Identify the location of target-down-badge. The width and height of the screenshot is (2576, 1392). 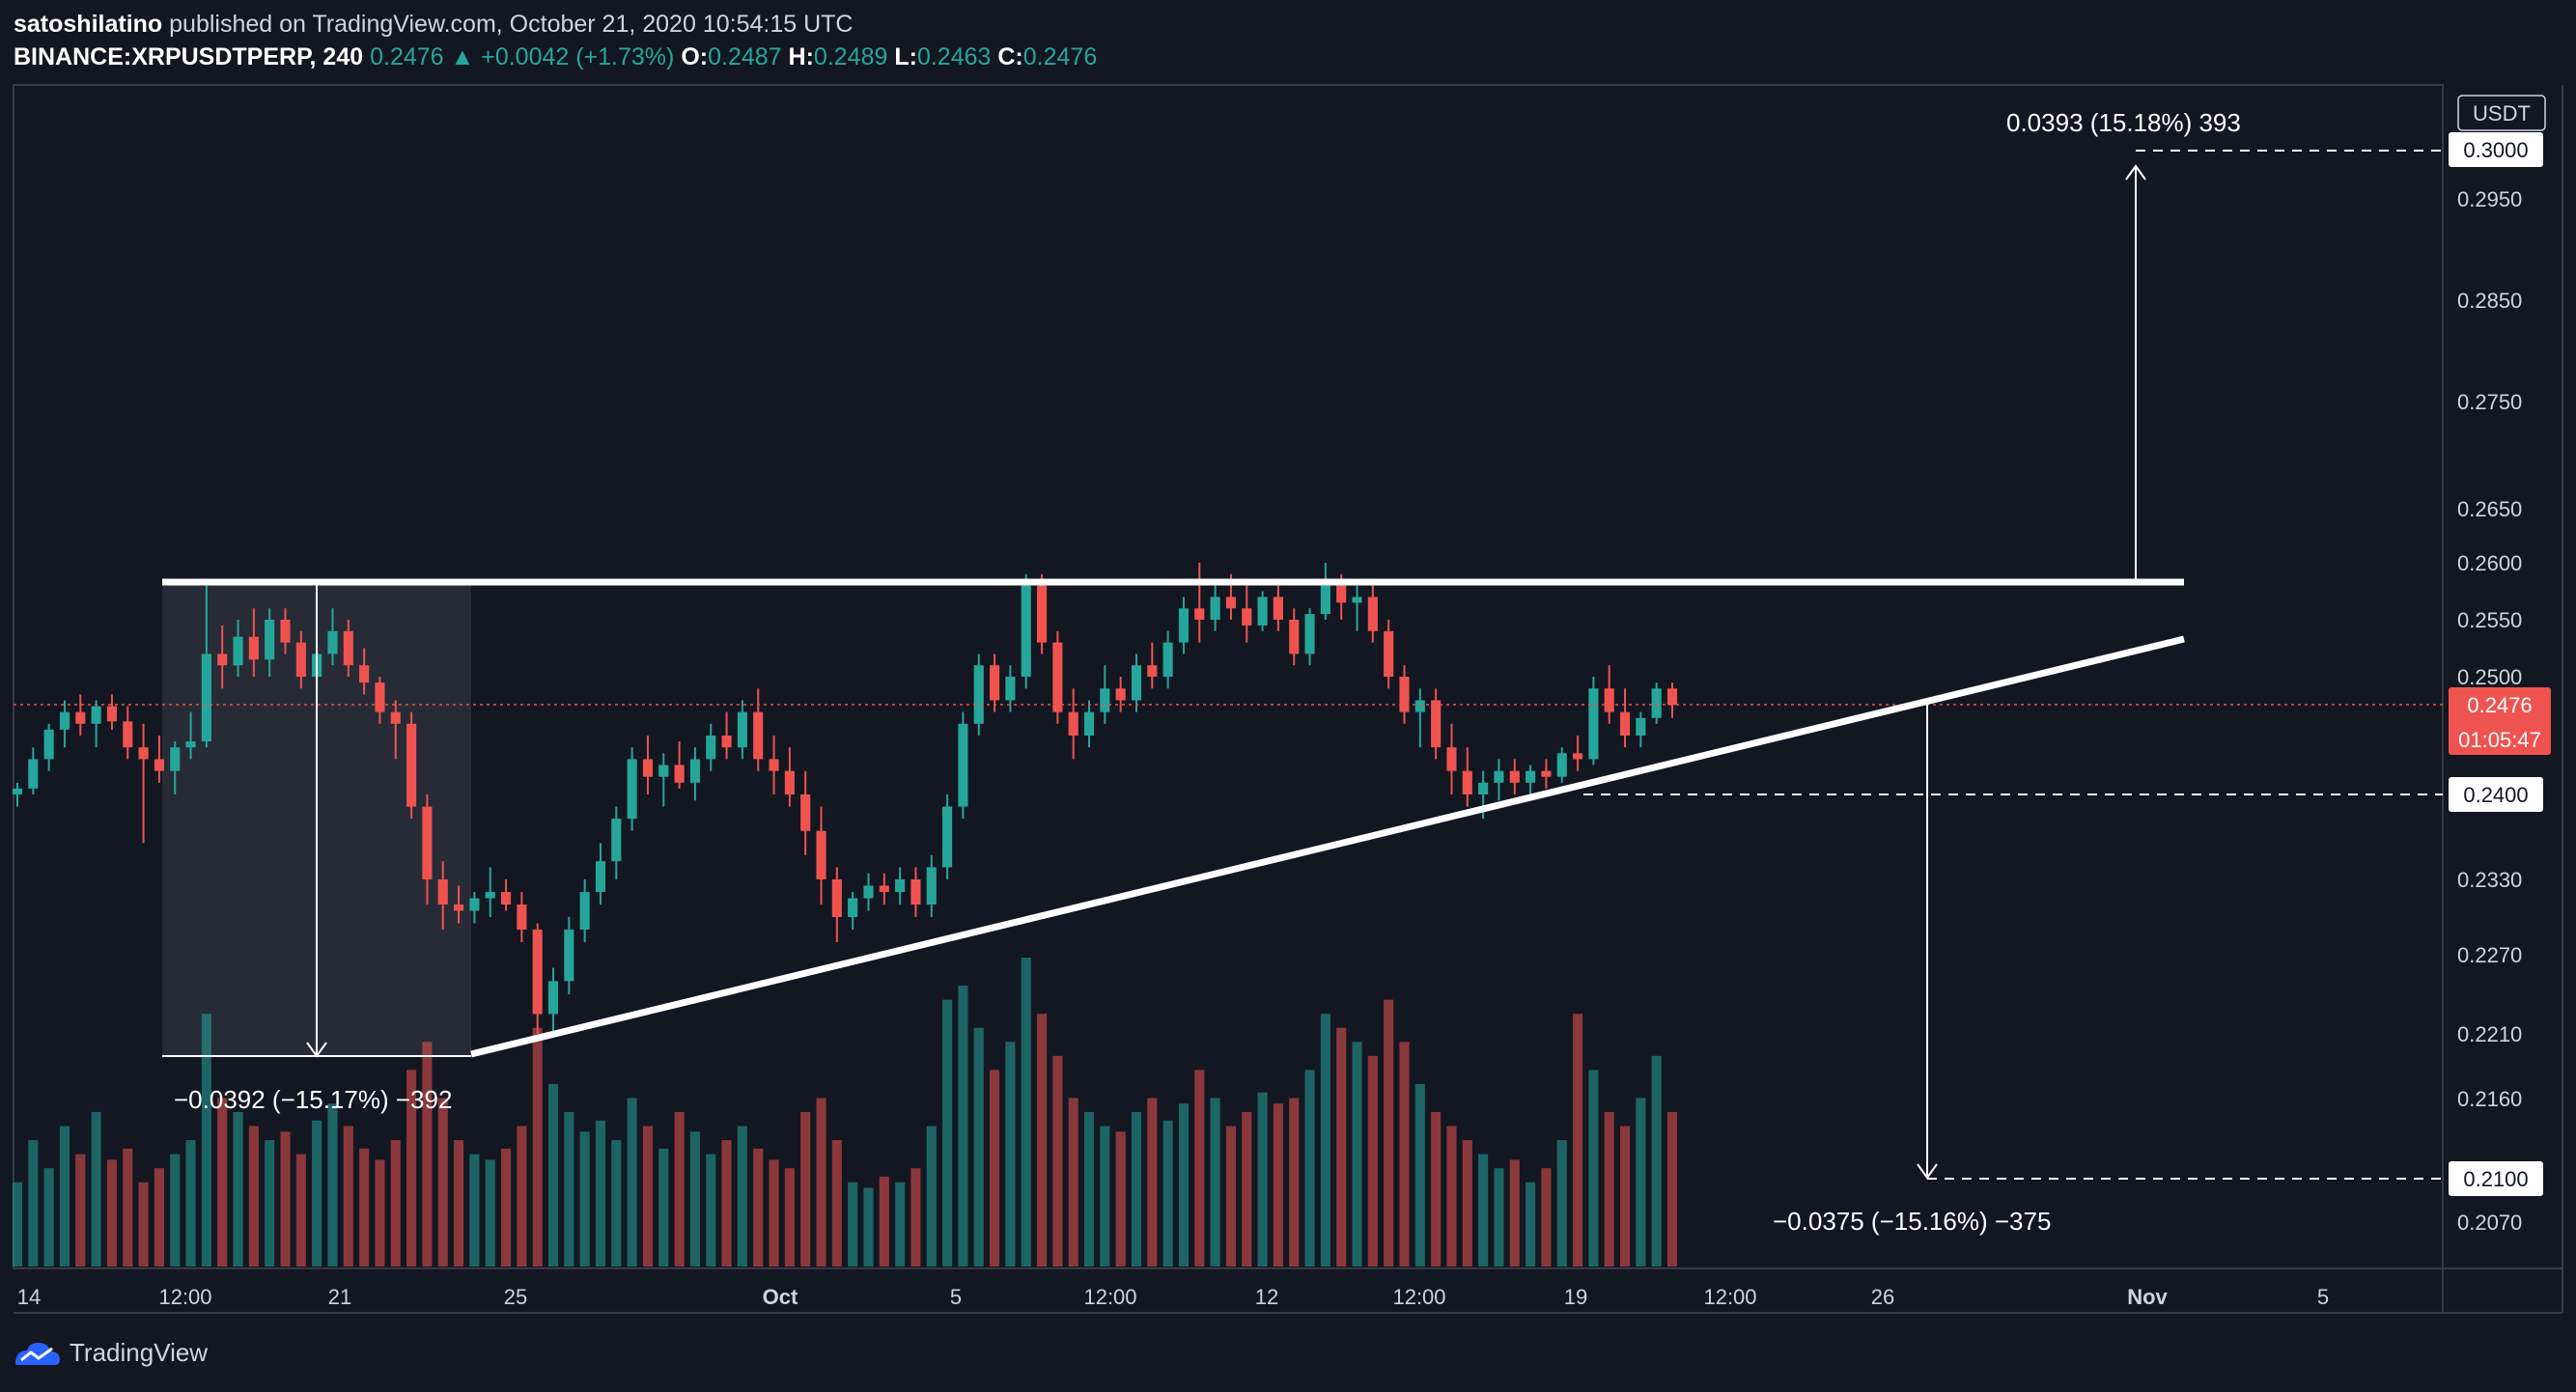
(2496, 1178).